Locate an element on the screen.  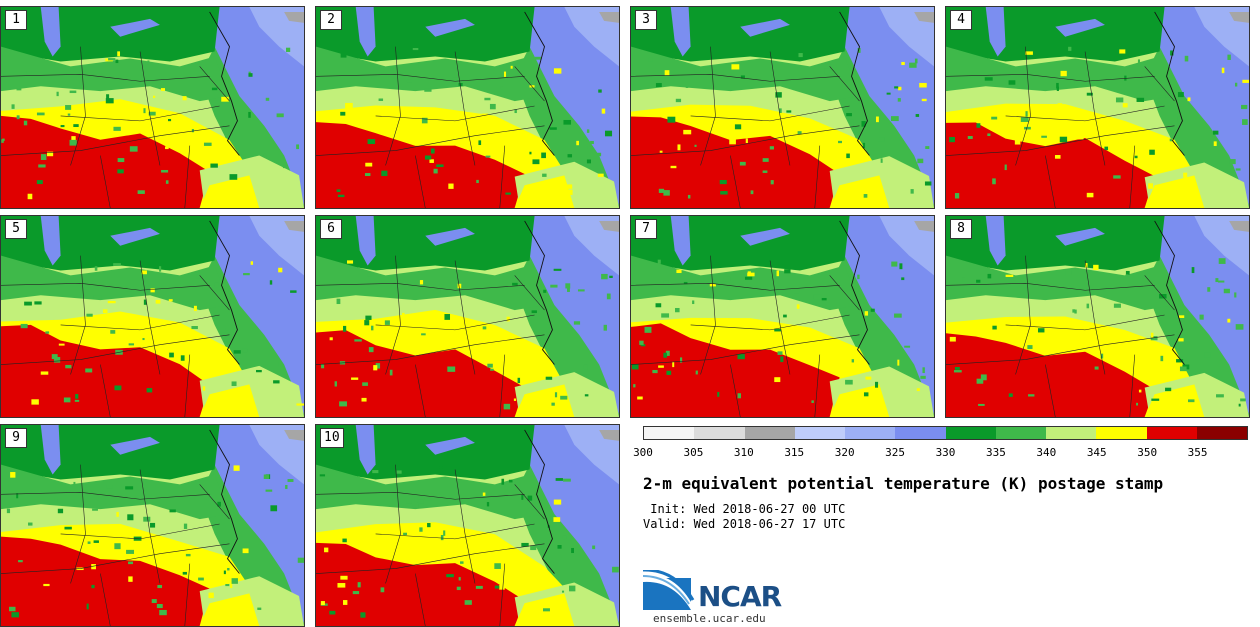
colorbar-tick-label: 355 is located at coordinates (1197, 452).